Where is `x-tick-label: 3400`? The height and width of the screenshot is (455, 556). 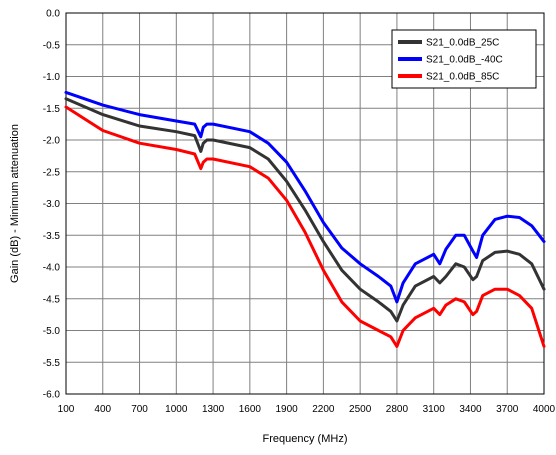 x-tick-label: 3400 is located at coordinates (470, 409).